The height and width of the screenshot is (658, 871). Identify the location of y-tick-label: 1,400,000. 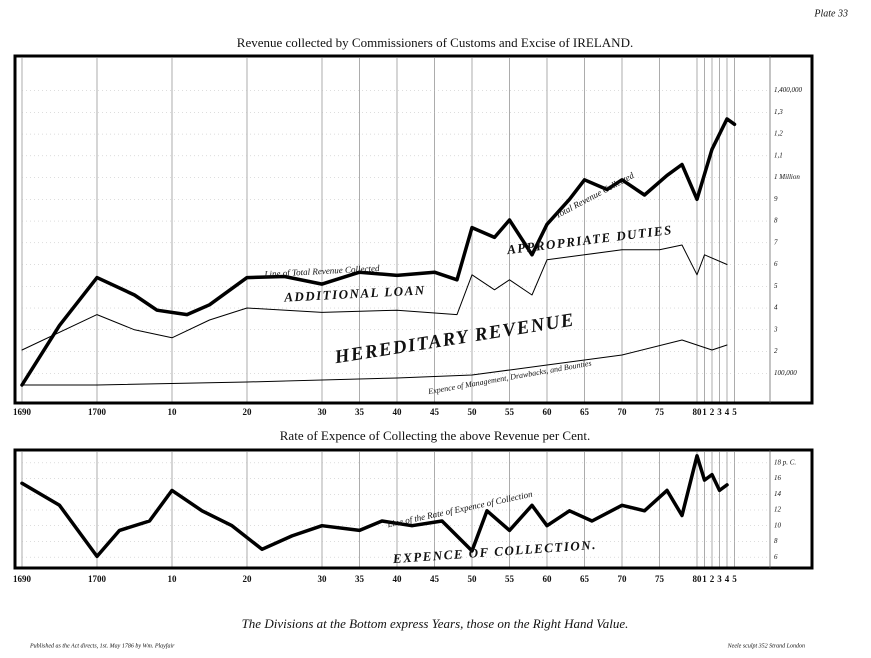
(788, 90).